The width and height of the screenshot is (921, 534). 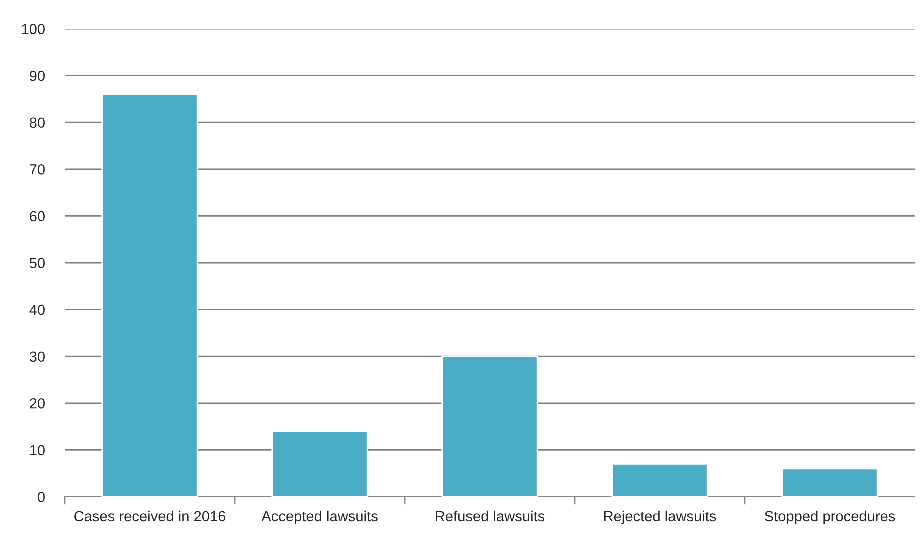 I want to click on y-tick-label: 80, so click(x=37, y=123).